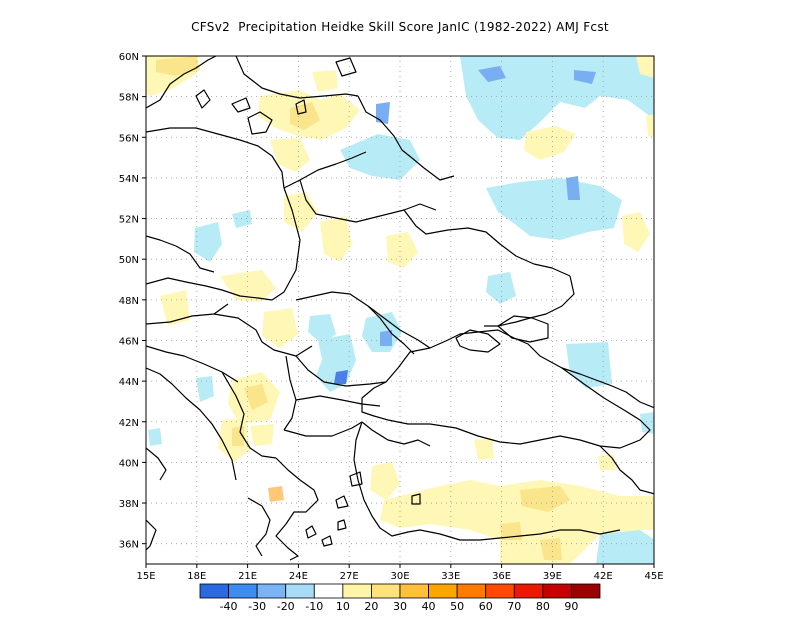  What do you see at coordinates (301, 107) in the screenshot?
I see `lake-peipus` at bounding box center [301, 107].